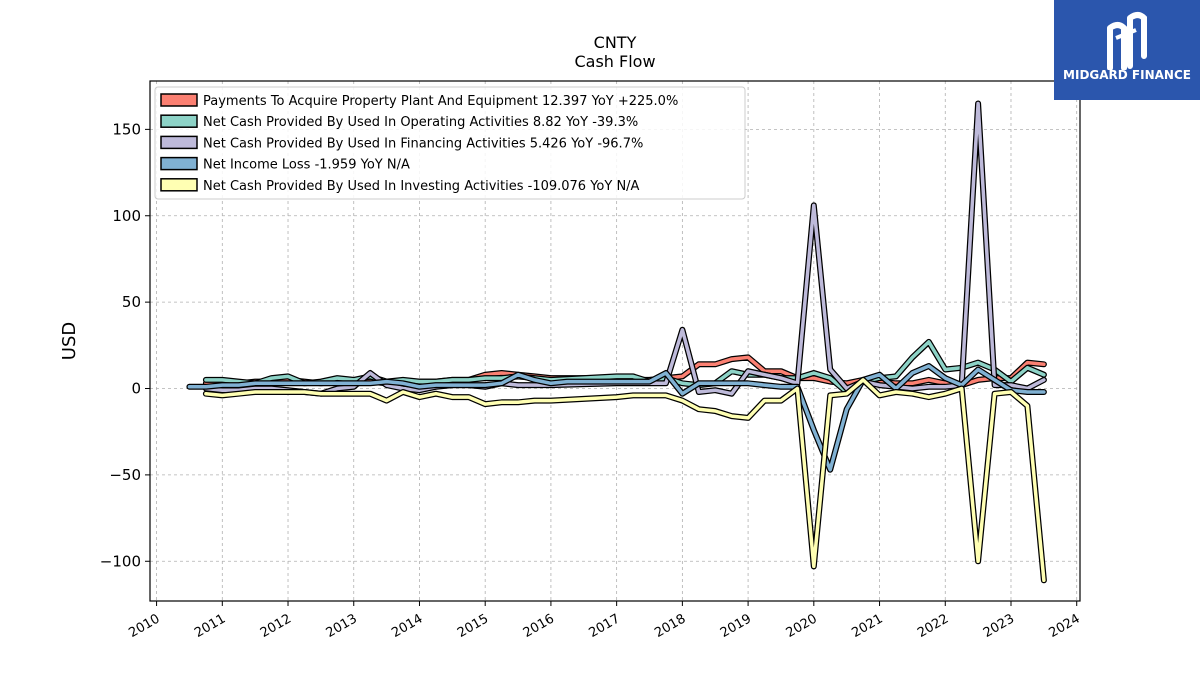 This screenshot has width=1200, height=675. What do you see at coordinates (276, 626) in the screenshot?
I see `x-tick-label: 2012` at bounding box center [276, 626].